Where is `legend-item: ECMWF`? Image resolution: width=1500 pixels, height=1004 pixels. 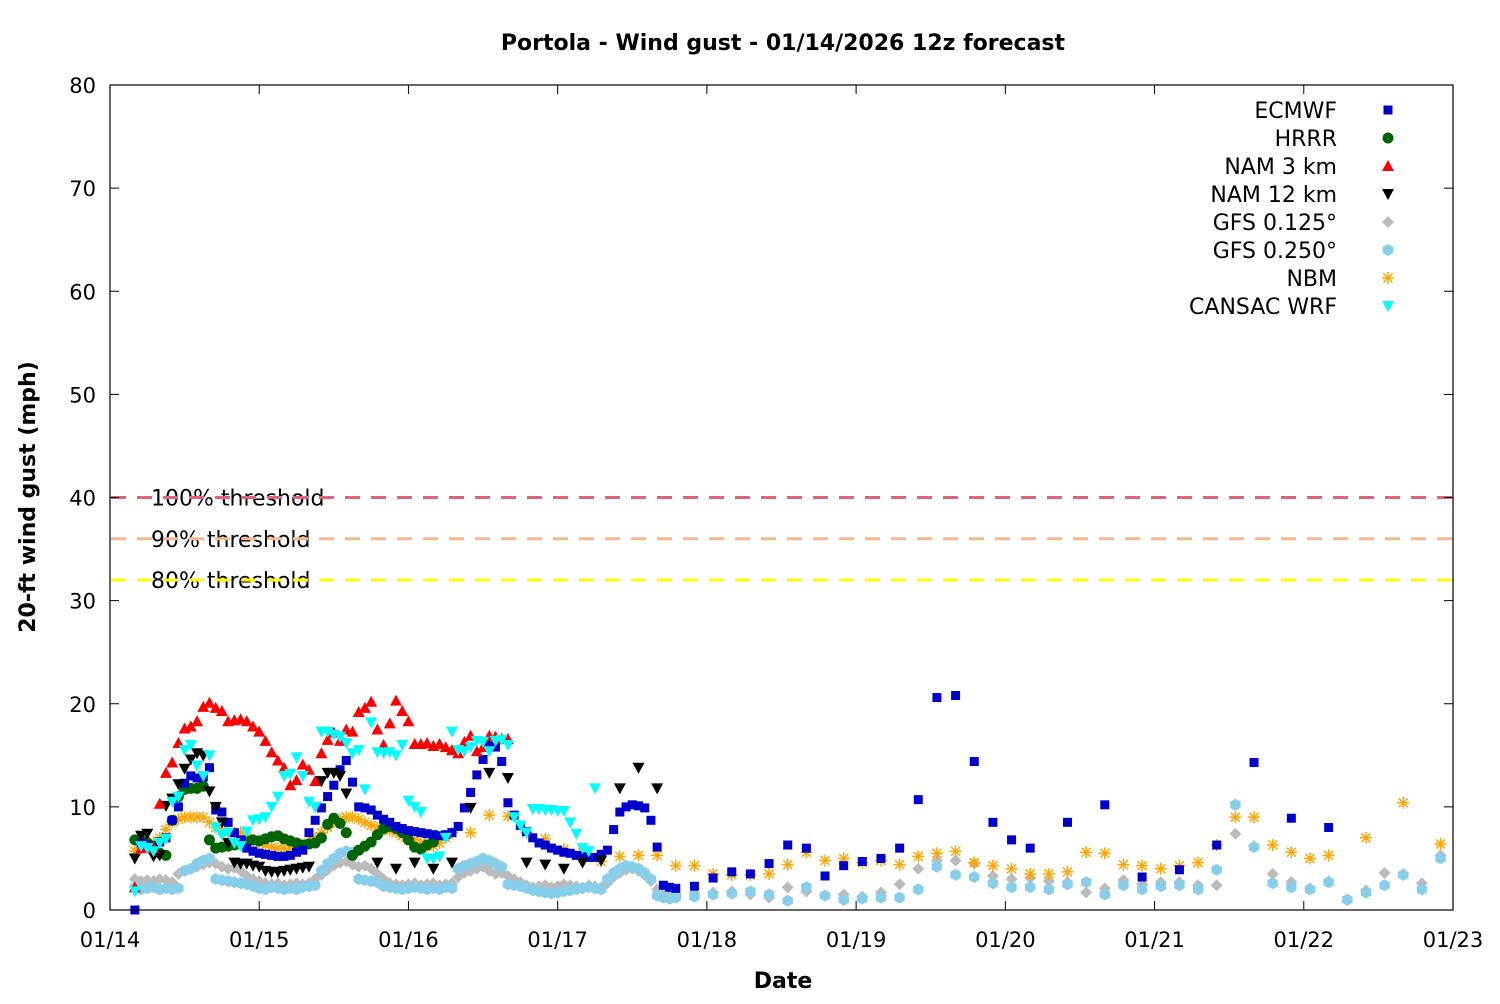
legend-item: ECMWF is located at coordinates (1323, 111).